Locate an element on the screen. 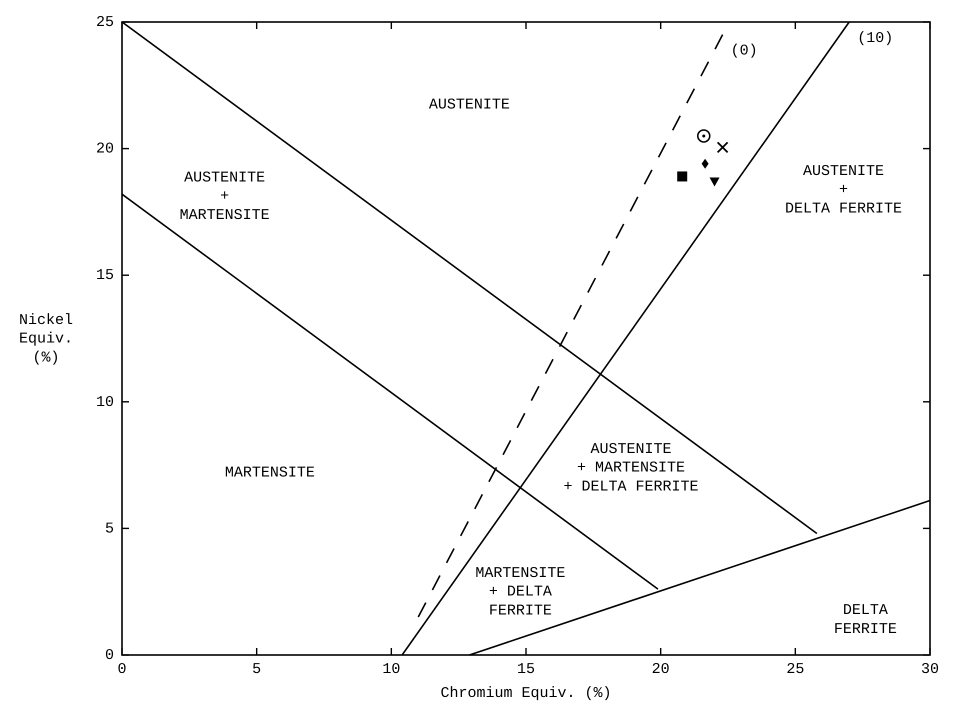 This screenshot has width=956, height=711. x-tick-label: 15 is located at coordinates (526, 669).